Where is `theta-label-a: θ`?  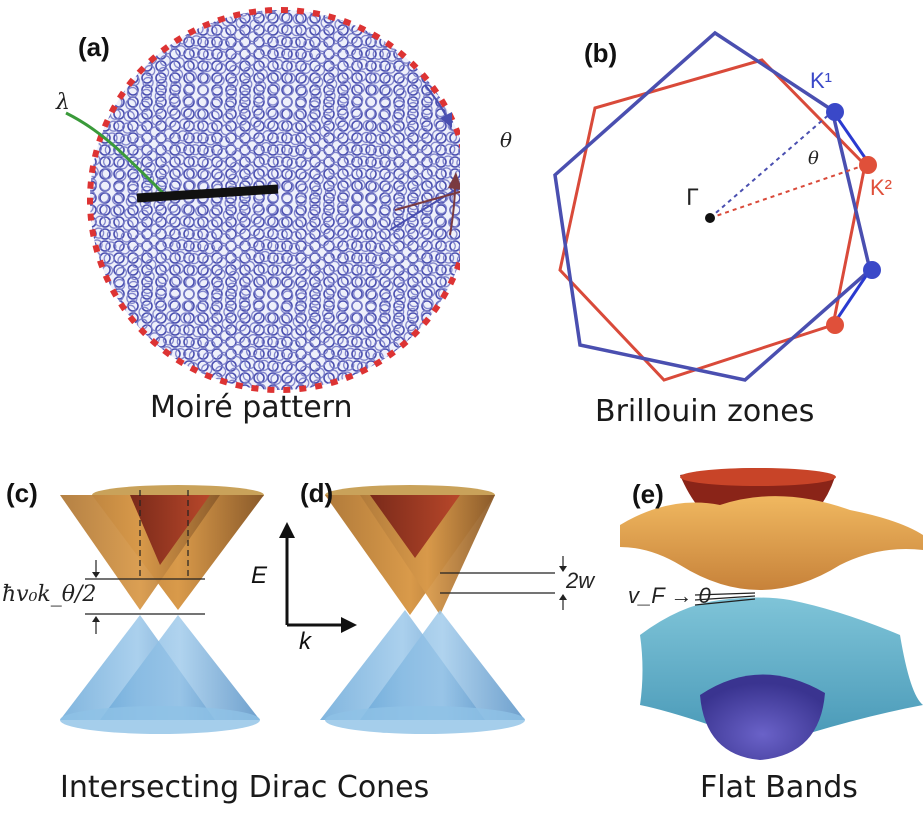 theta-label-a: θ is located at coordinates (506, 140).